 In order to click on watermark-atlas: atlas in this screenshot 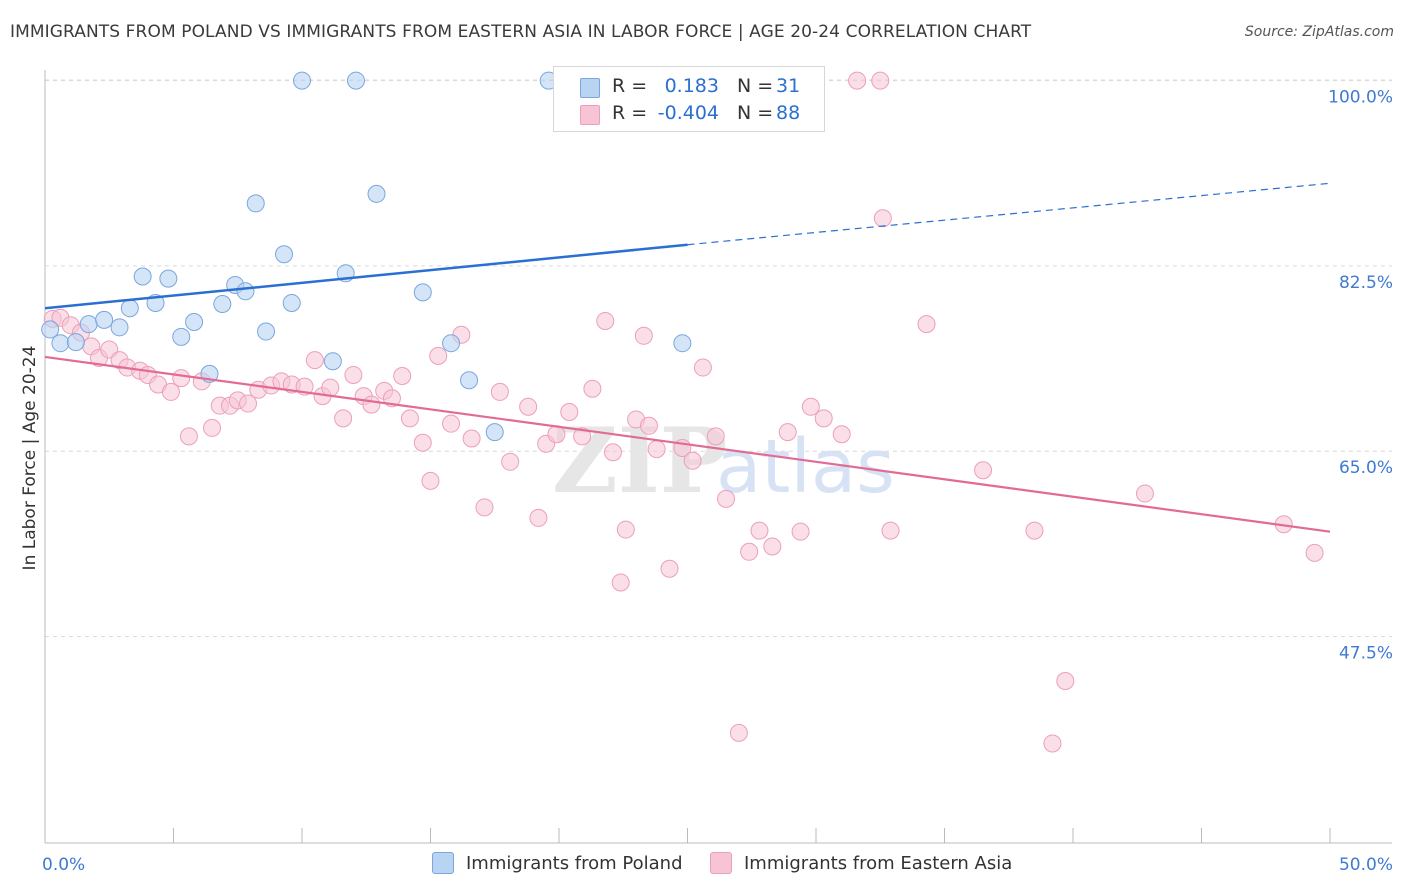, I will do `click(805, 467)`.